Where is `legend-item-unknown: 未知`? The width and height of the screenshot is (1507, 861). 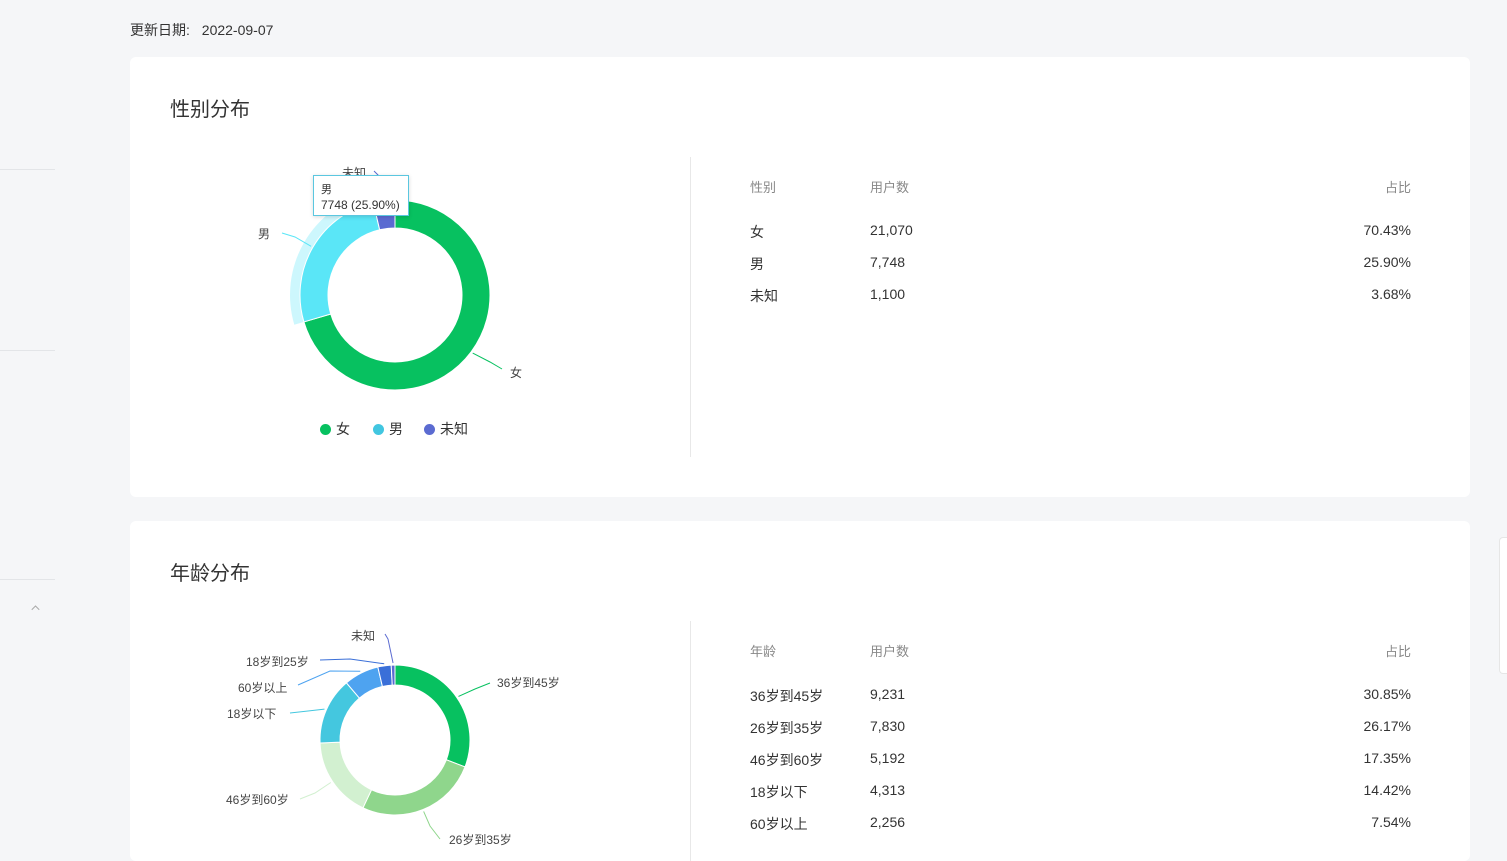
legend-item-unknown: 未知 is located at coordinates (446, 429).